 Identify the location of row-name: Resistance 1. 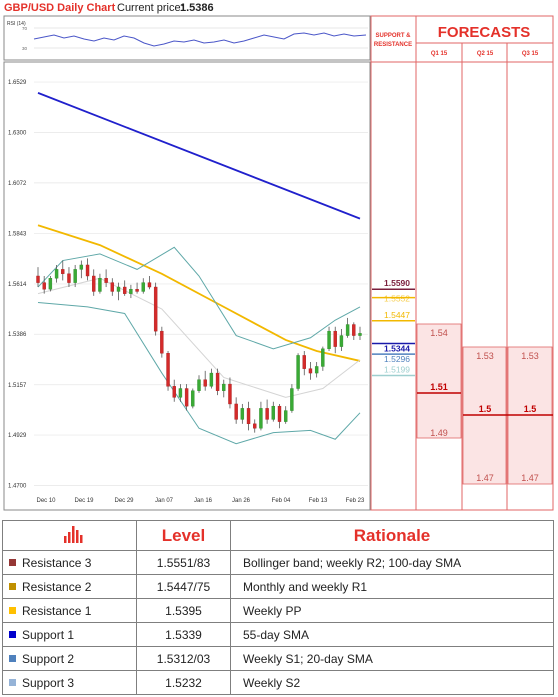
(57, 610).